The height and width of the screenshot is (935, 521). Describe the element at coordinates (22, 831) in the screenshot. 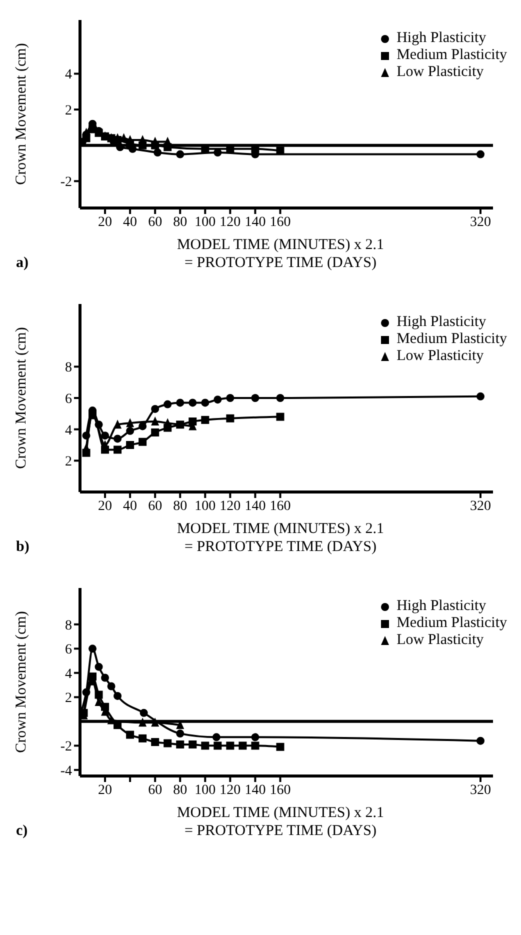

I see `text: c)` at that location.